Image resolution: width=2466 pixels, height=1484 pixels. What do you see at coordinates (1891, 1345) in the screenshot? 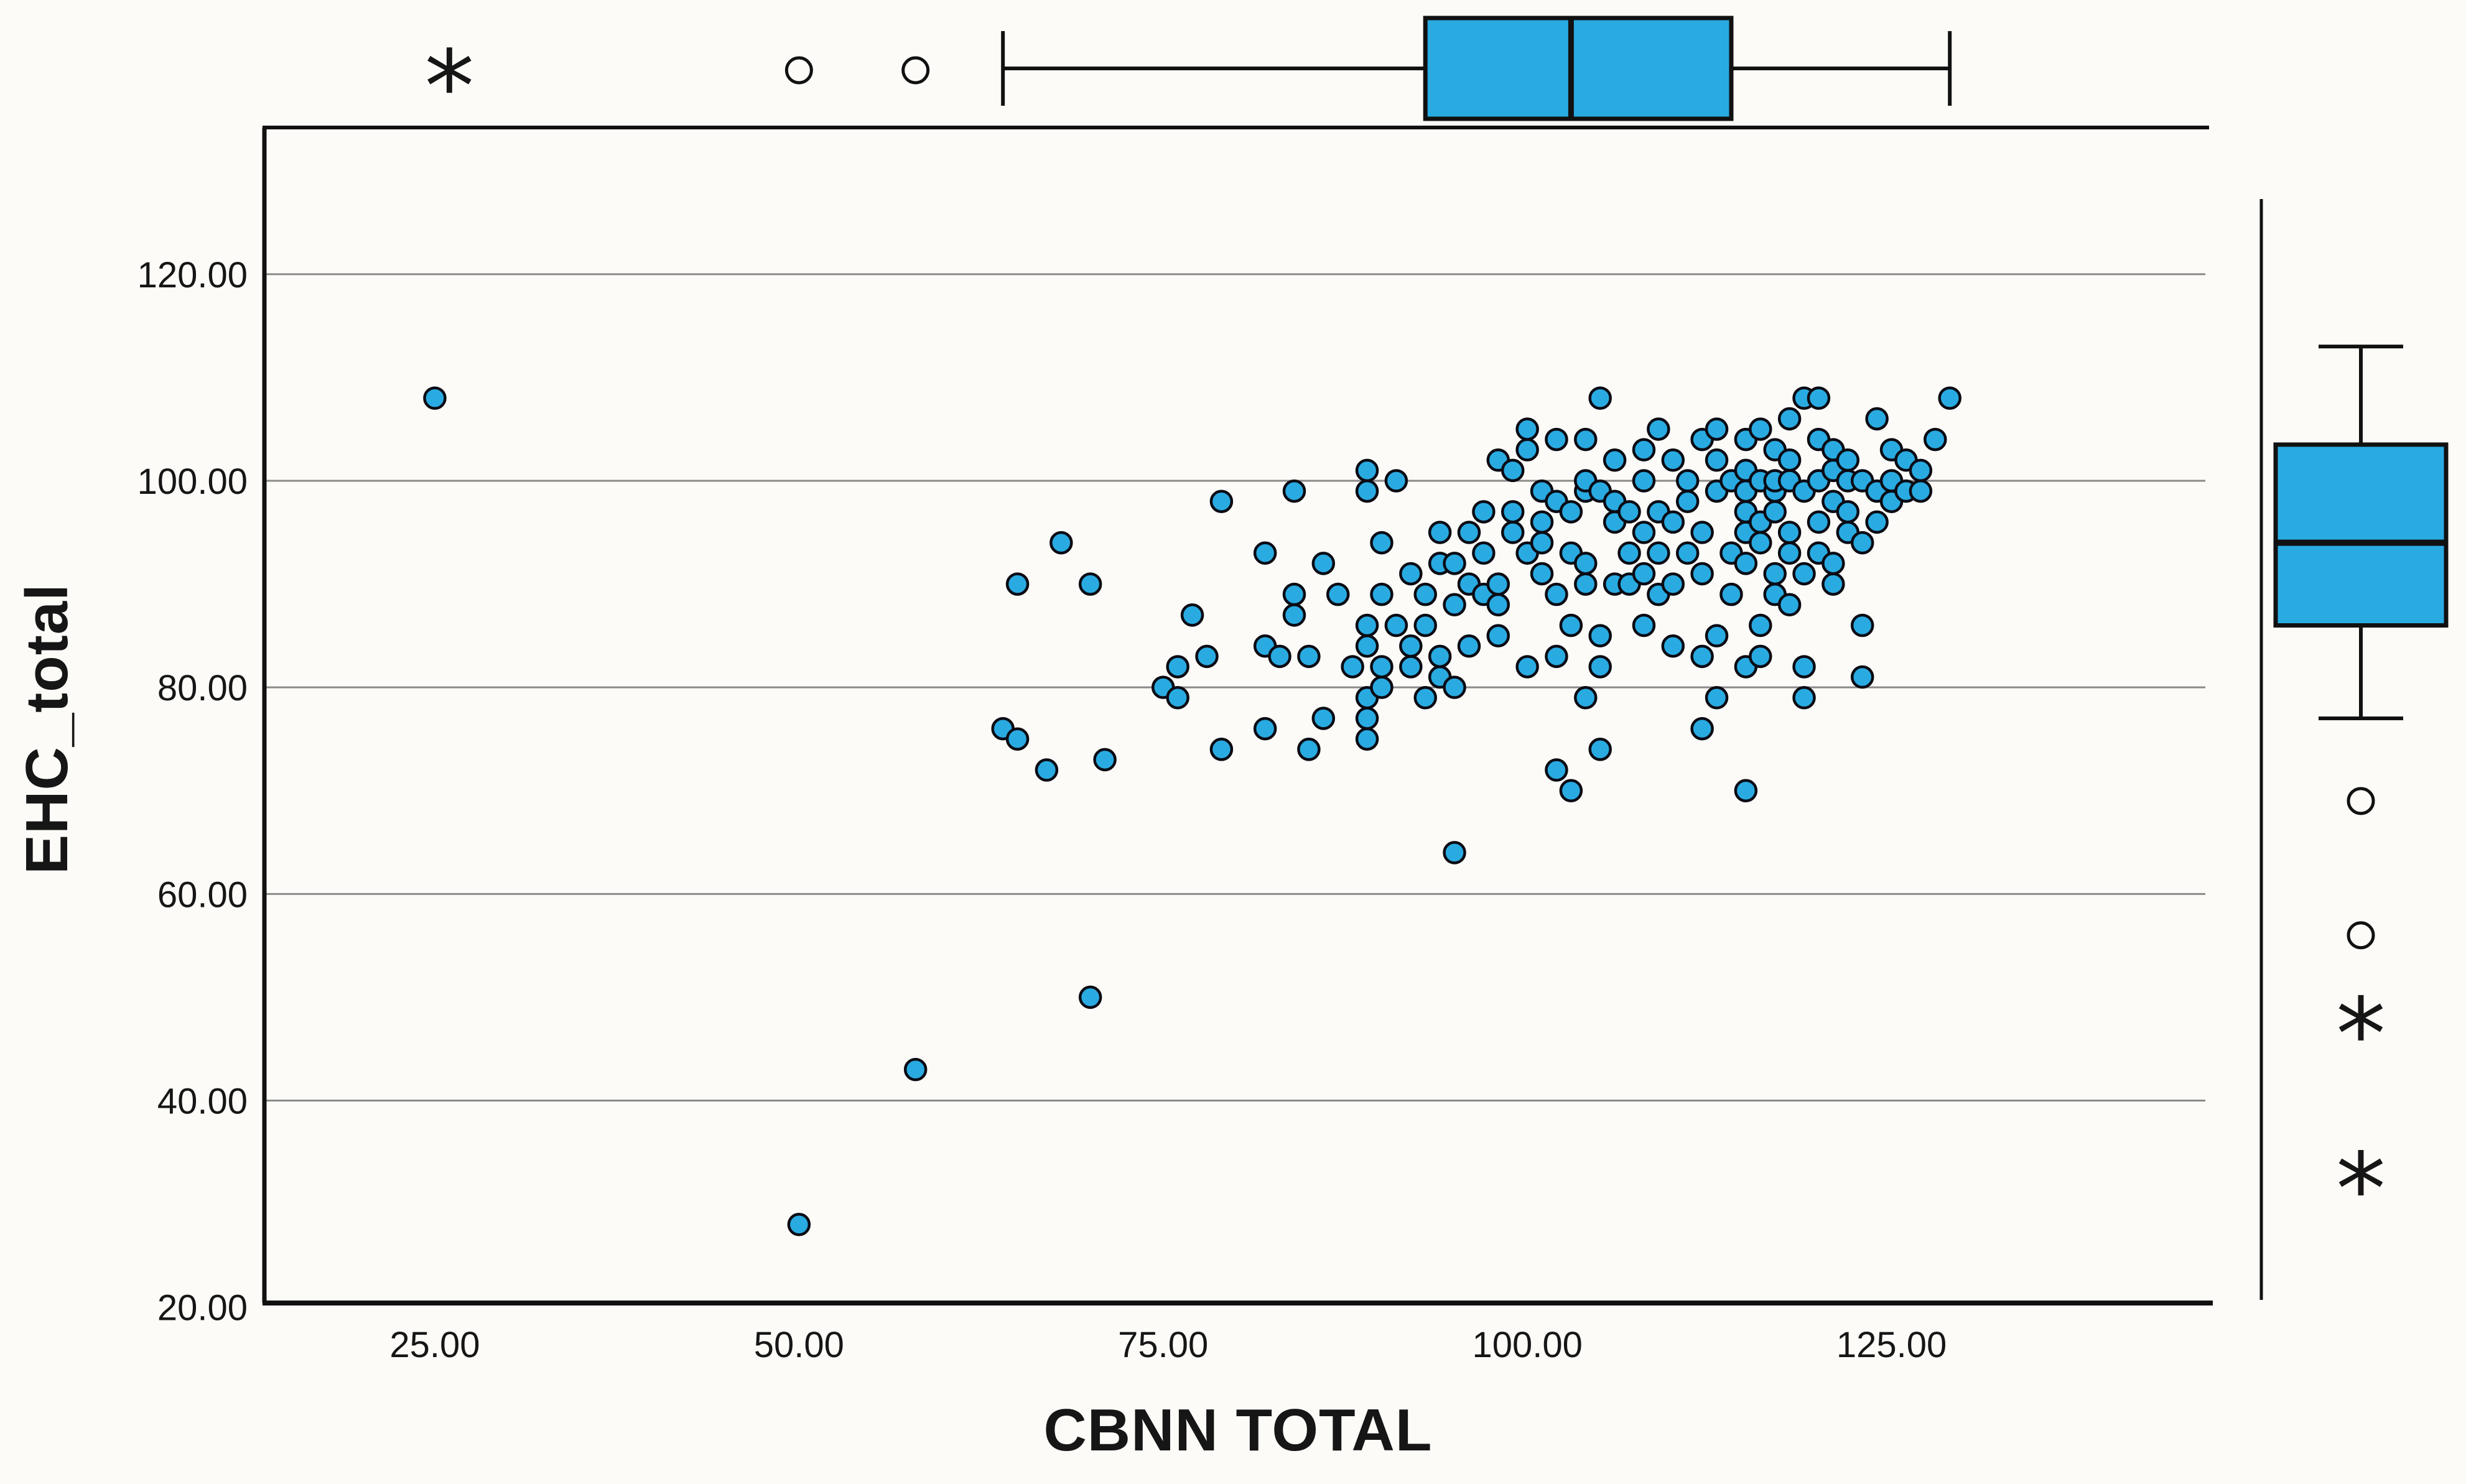
I see `x-tick-label-125: 125.00` at bounding box center [1891, 1345].